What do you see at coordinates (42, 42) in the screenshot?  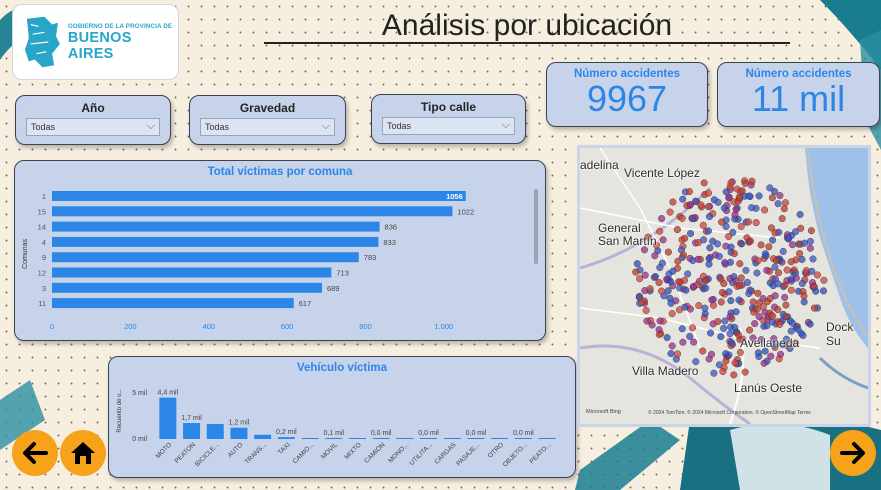 I see `province-map-icon` at bounding box center [42, 42].